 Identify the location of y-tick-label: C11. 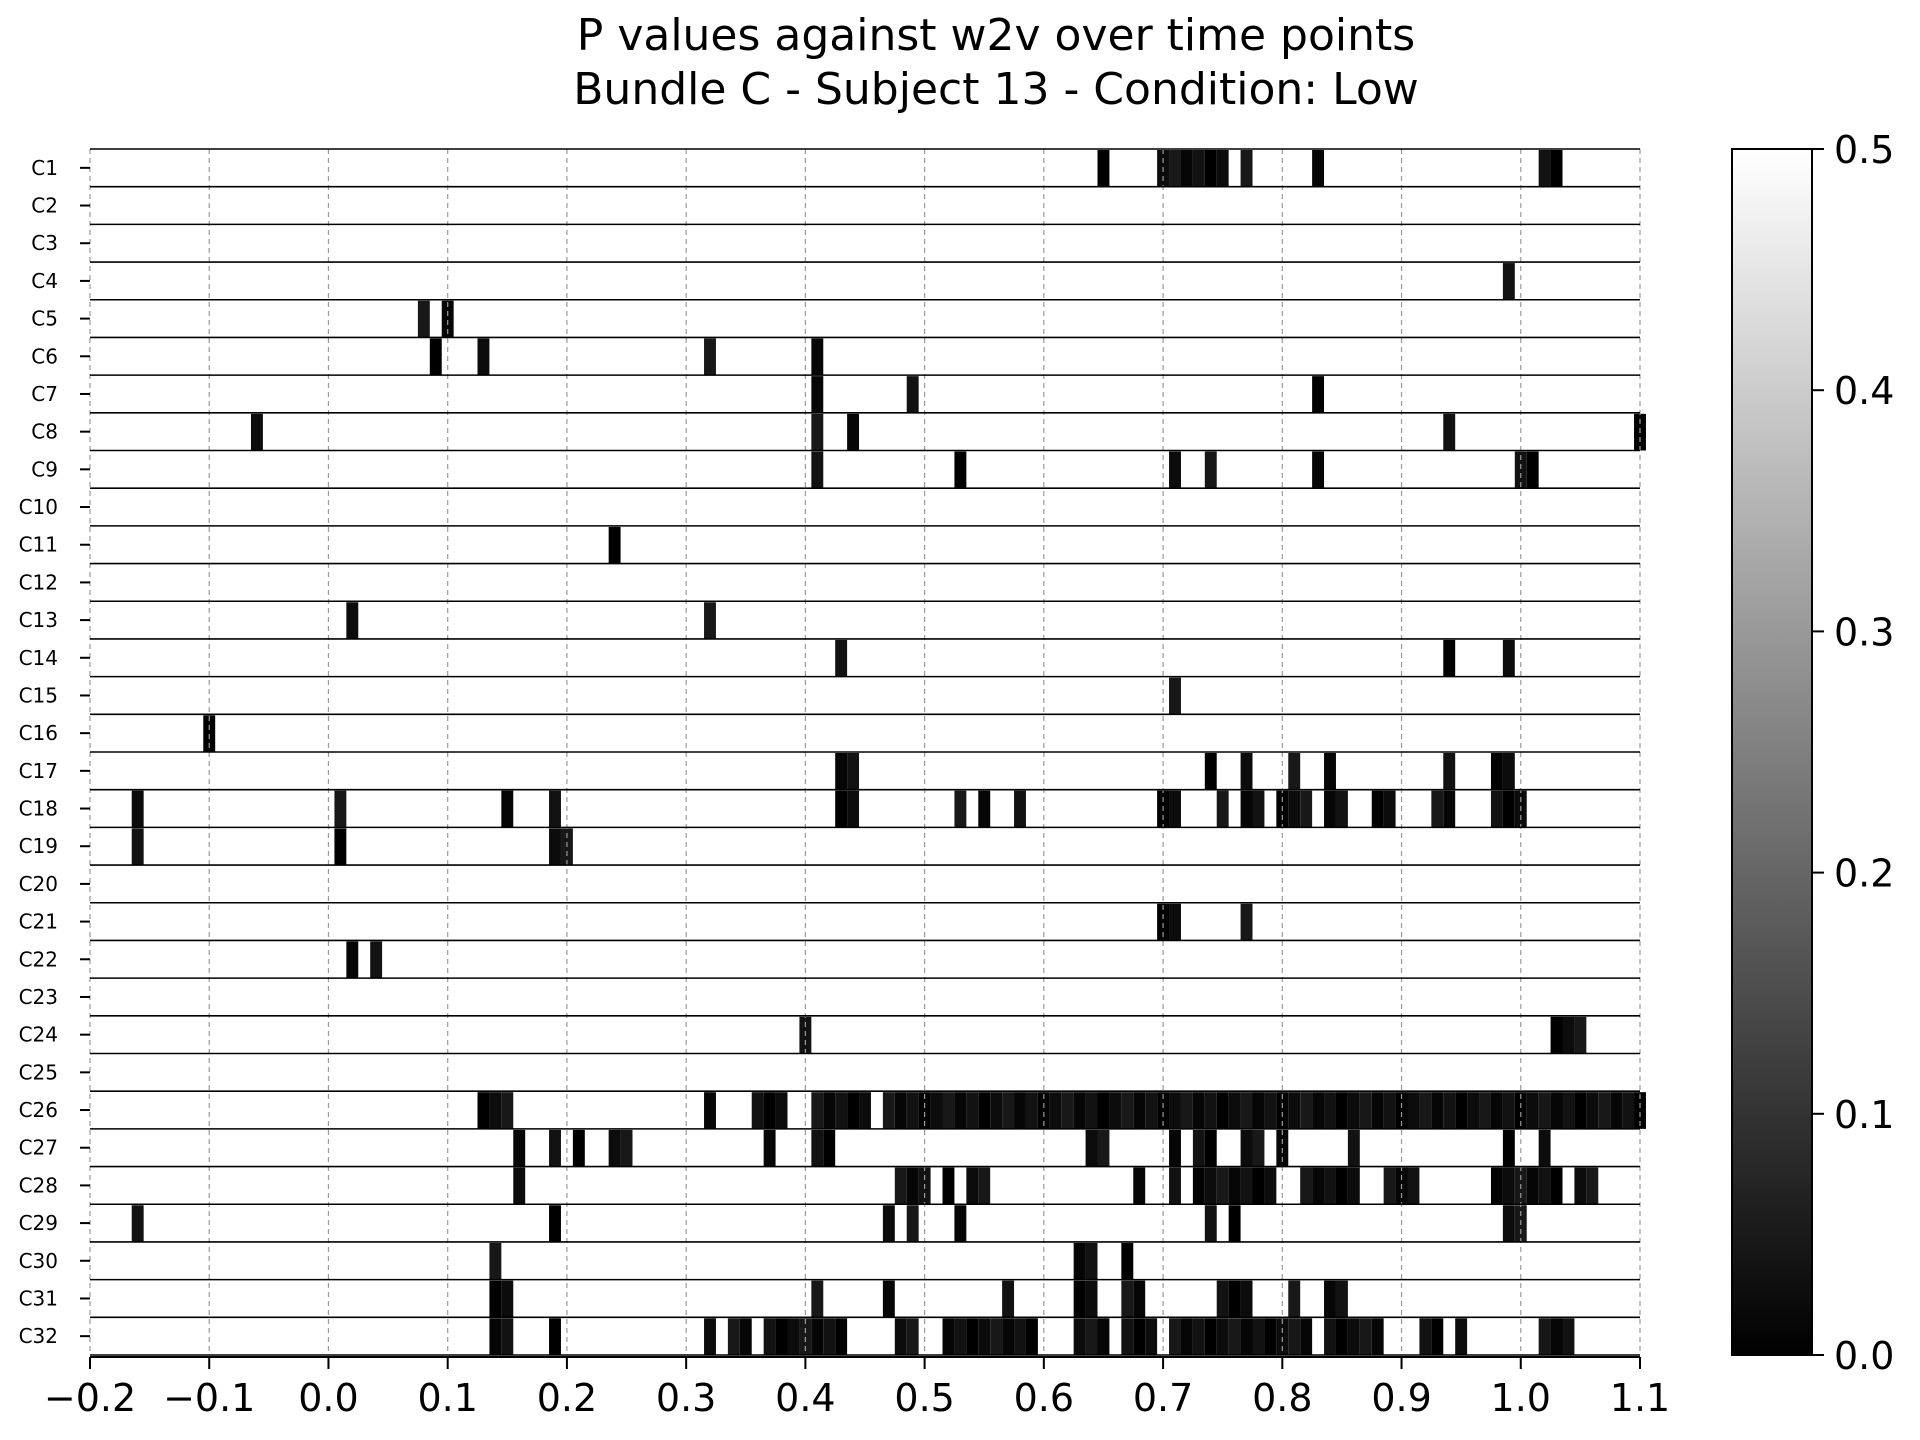
(38, 545).